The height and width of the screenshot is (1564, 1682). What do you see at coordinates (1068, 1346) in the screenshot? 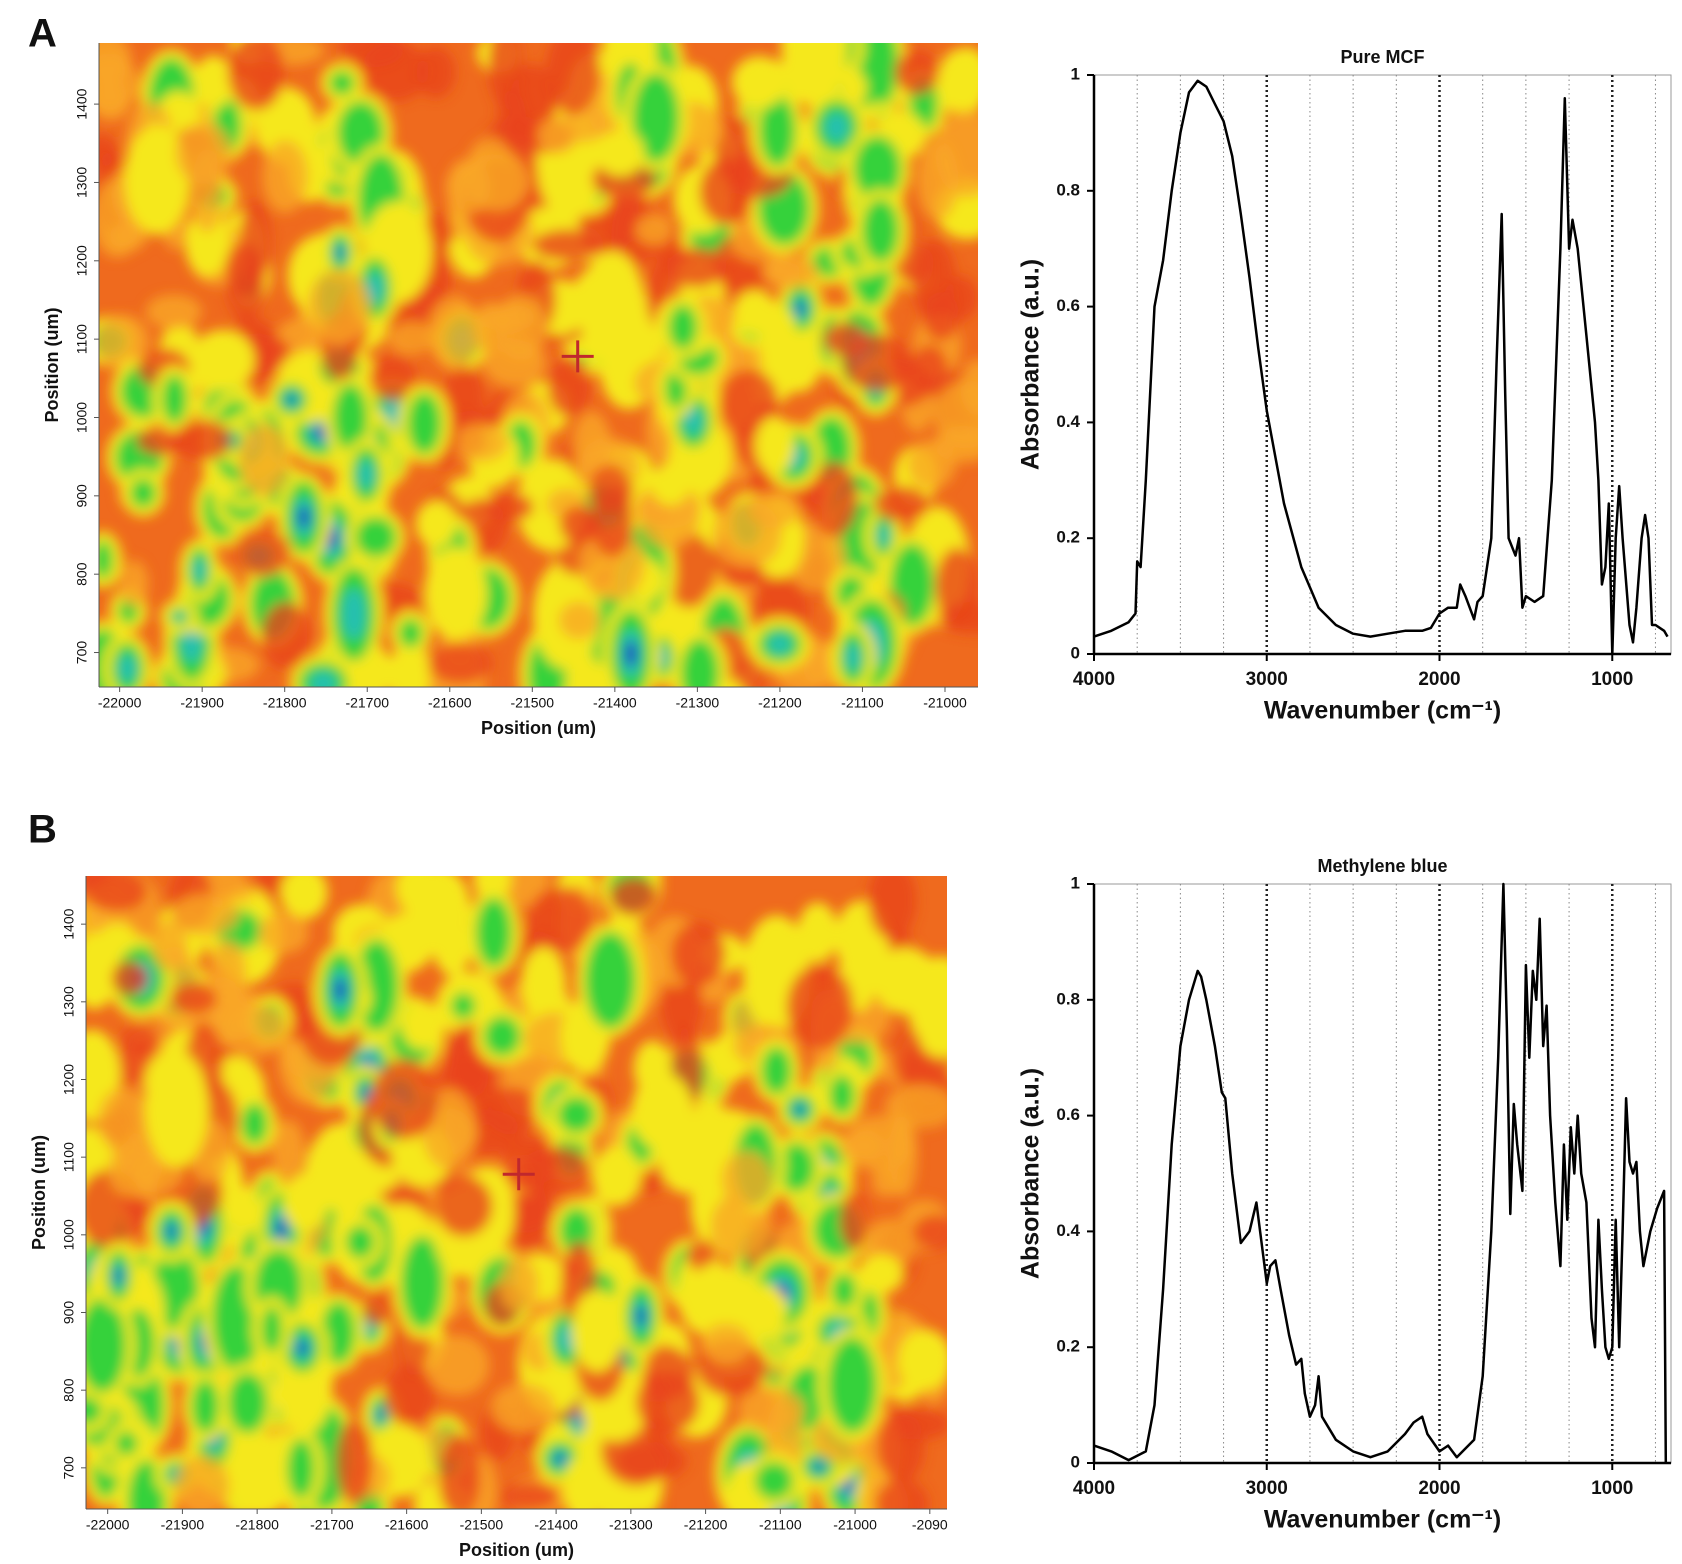
I see `y-tick-label: 0.2` at bounding box center [1068, 1346].